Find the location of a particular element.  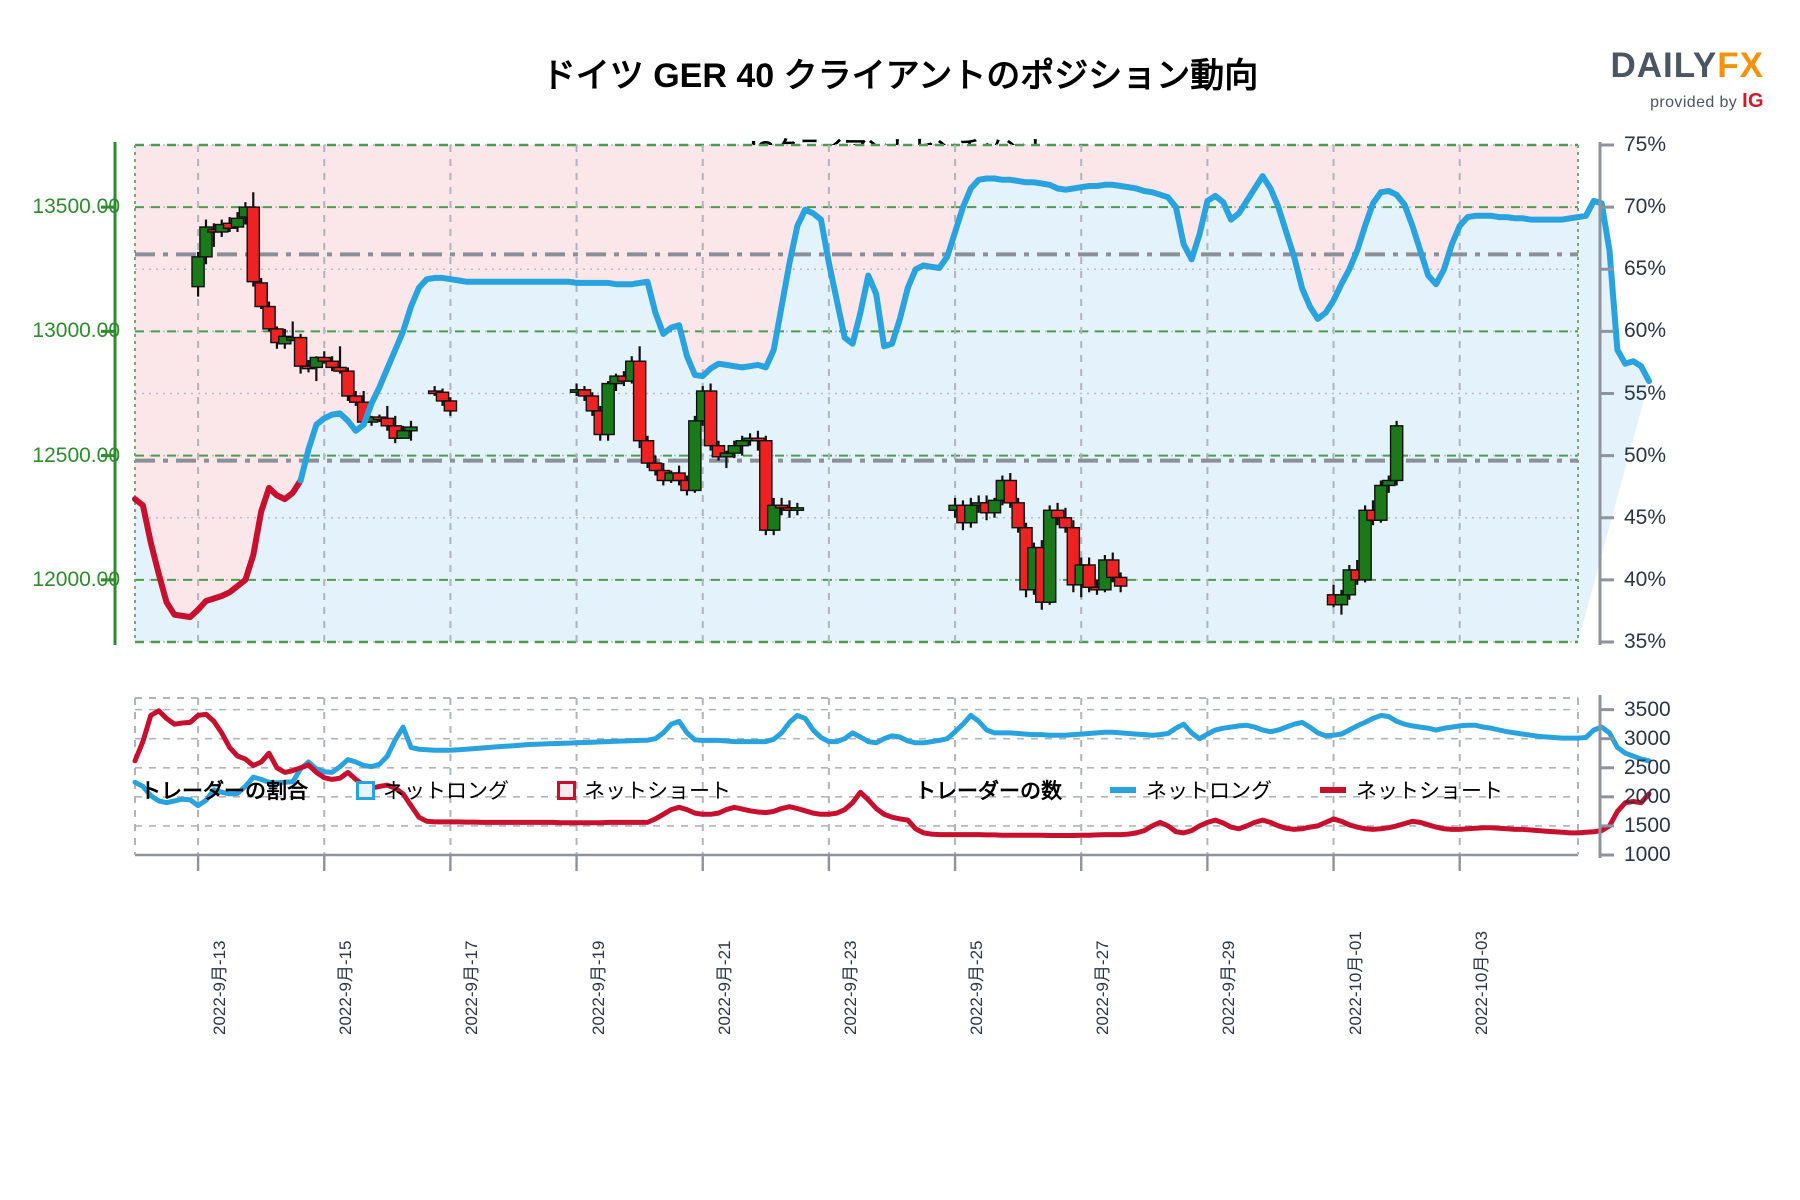

percent-axis-label: 65% is located at coordinates (1645, 269).